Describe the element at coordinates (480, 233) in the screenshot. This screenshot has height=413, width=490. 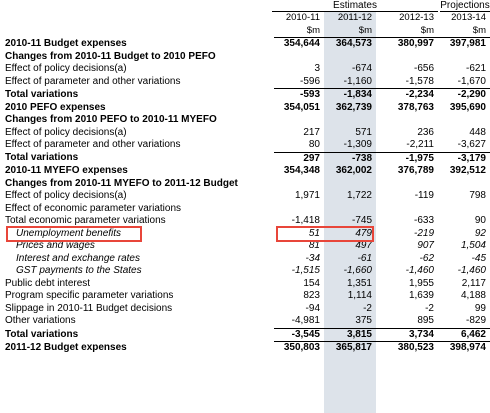
I see `value-cell: 92` at that location.